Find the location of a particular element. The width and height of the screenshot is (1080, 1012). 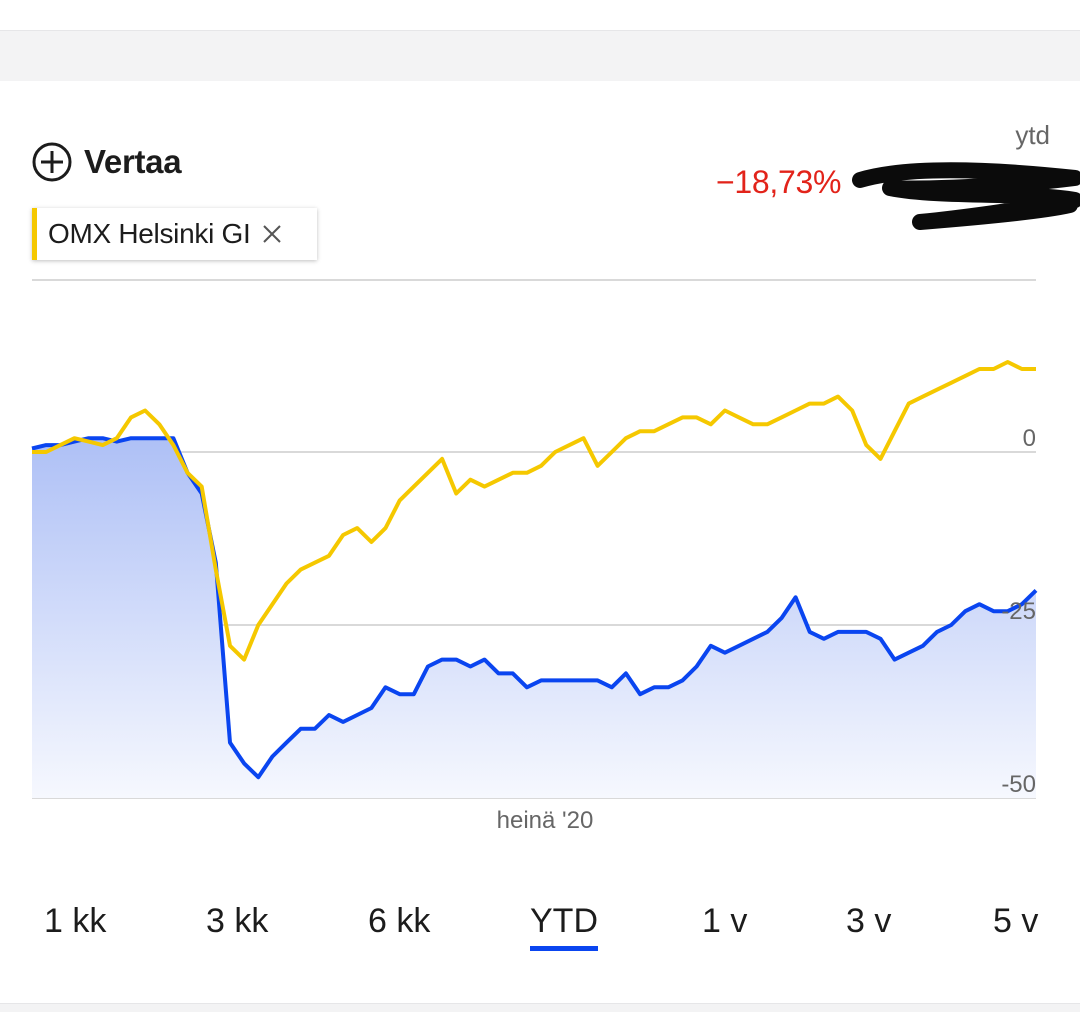

bottom-separator is located at coordinates (540, 1007).